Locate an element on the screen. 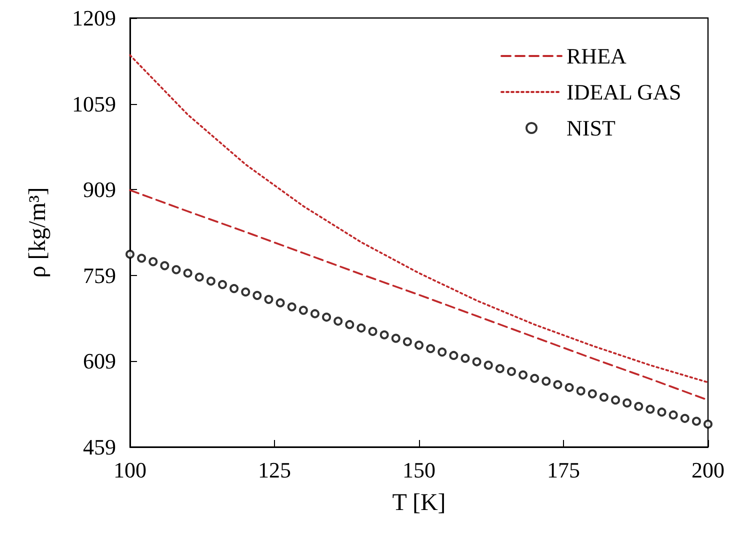 The image size is (732, 535). legend-label: IDEAL GAS is located at coordinates (624, 92).